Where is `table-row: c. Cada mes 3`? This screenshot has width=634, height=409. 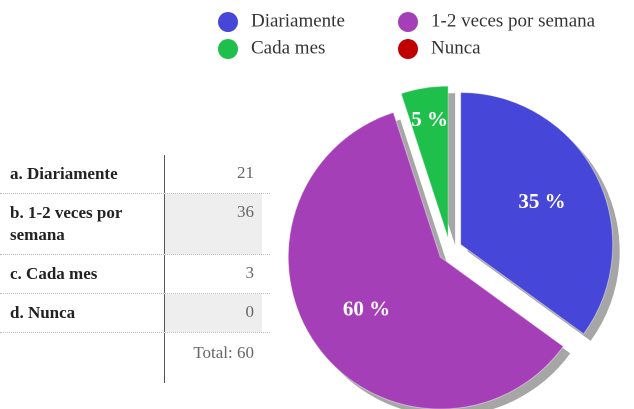 table-row: c. Cada mes 3 is located at coordinates (135, 274).